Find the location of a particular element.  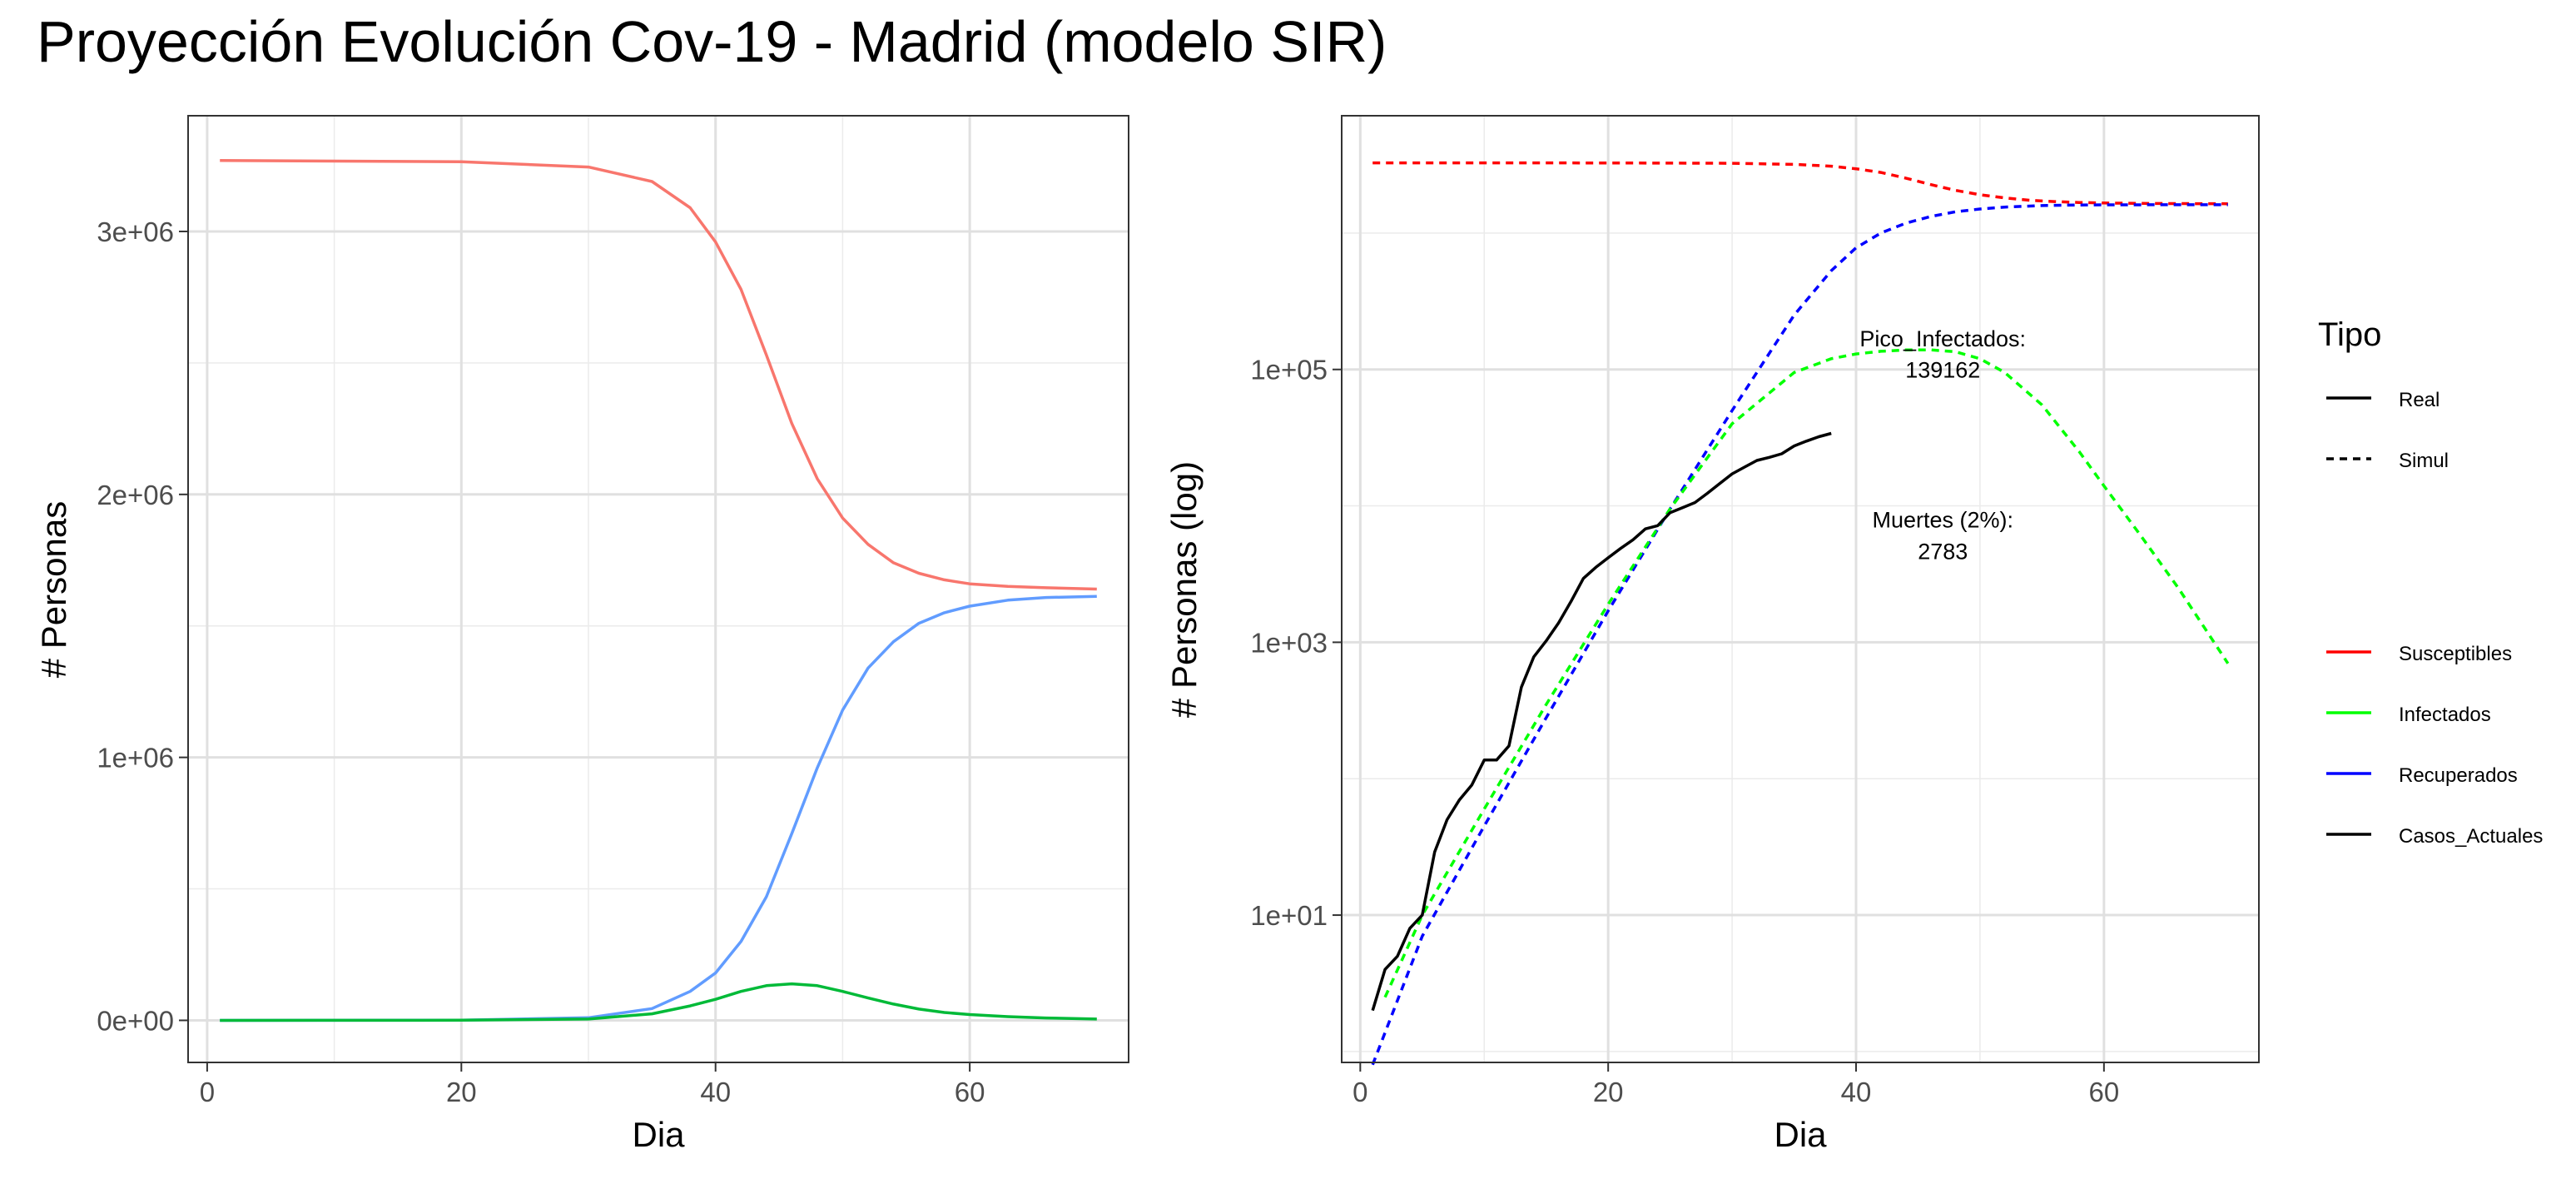

series-line-recuperados is located at coordinates (658, 808).